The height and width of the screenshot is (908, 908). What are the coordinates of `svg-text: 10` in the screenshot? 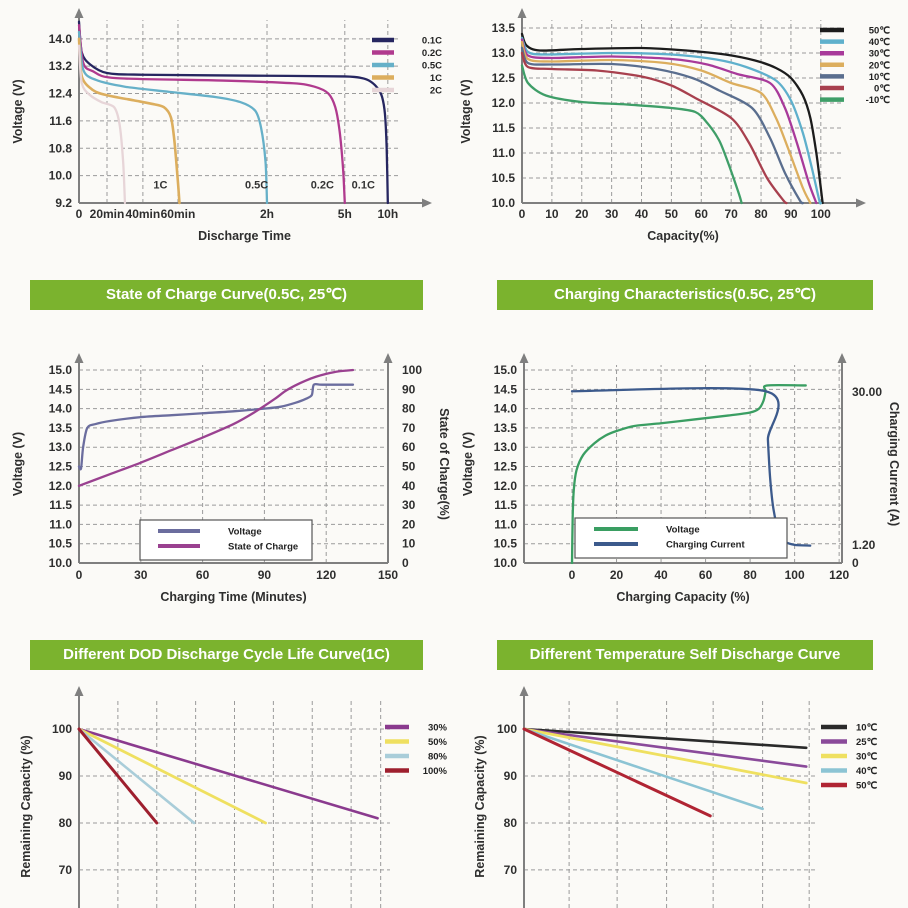 It's located at (409, 544).